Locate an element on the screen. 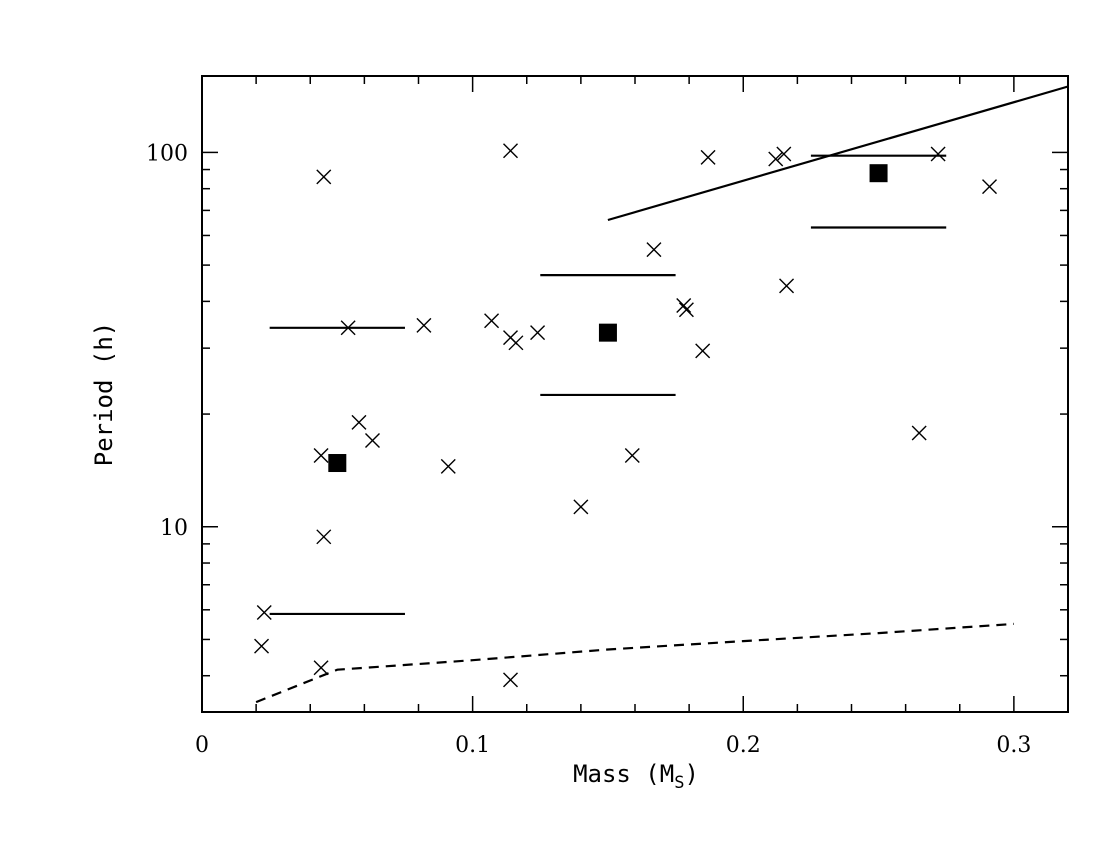  y-tick-label: 100 is located at coordinates (167, 153).